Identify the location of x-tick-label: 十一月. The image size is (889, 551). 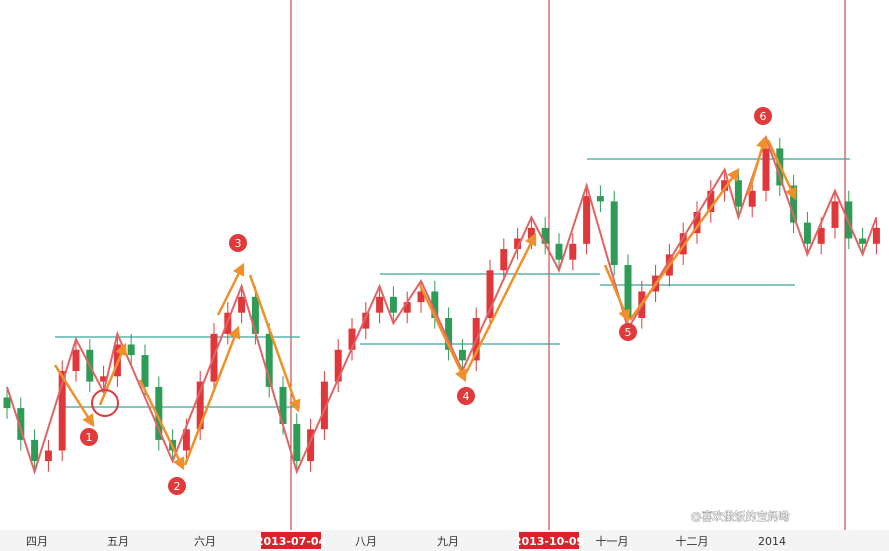
(612, 541).